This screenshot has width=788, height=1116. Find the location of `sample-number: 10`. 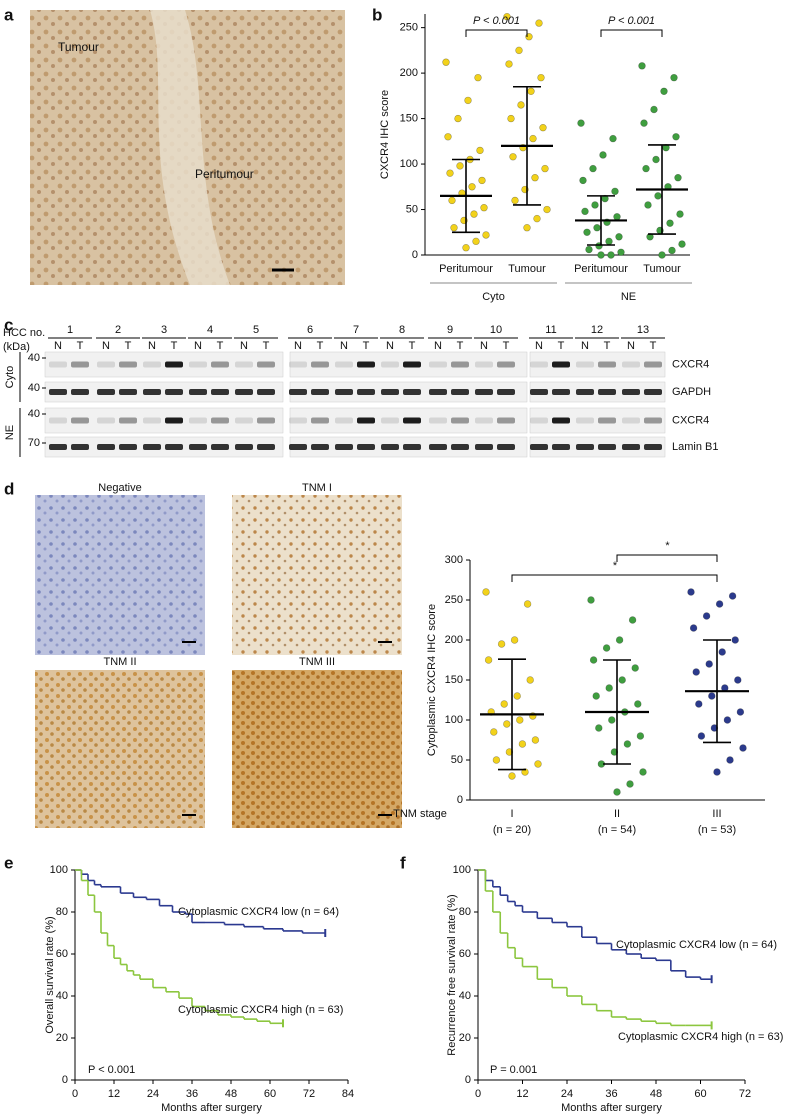

sample-number: 10 is located at coordinates (496, 330).